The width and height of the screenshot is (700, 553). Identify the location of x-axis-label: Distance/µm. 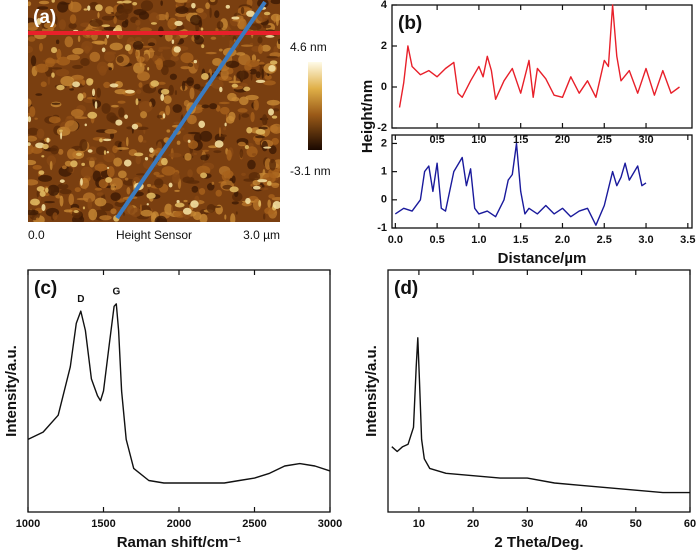
(542, 258).